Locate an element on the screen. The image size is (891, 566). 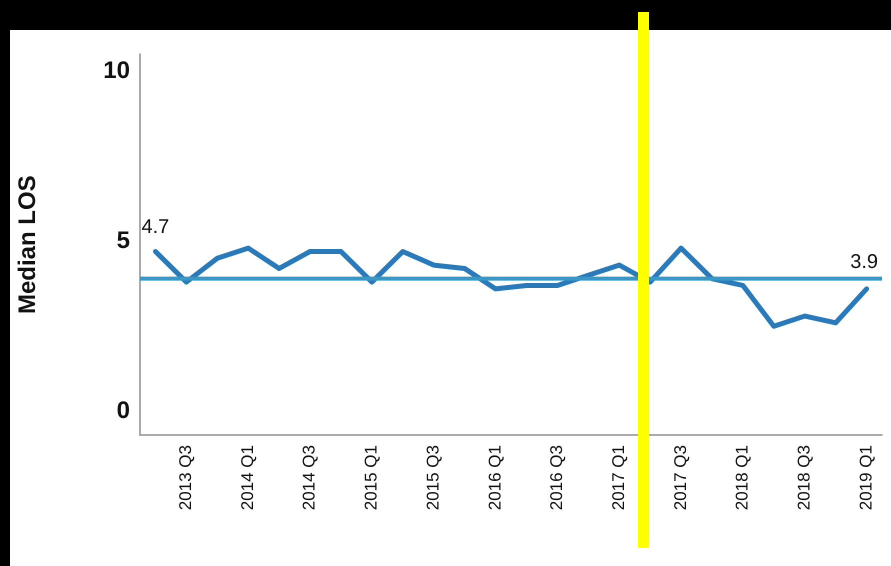
data-label: 4.7 is located at coordinates (155, 227).